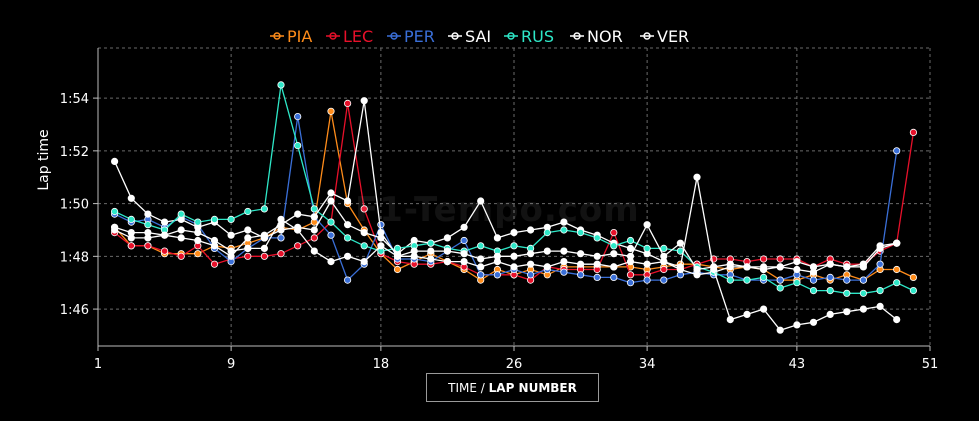 The image size is (979, 421). Describe the element at coordinates (358, 36) in the screenshot. I see `legend-label-lec: LEC` at that location.